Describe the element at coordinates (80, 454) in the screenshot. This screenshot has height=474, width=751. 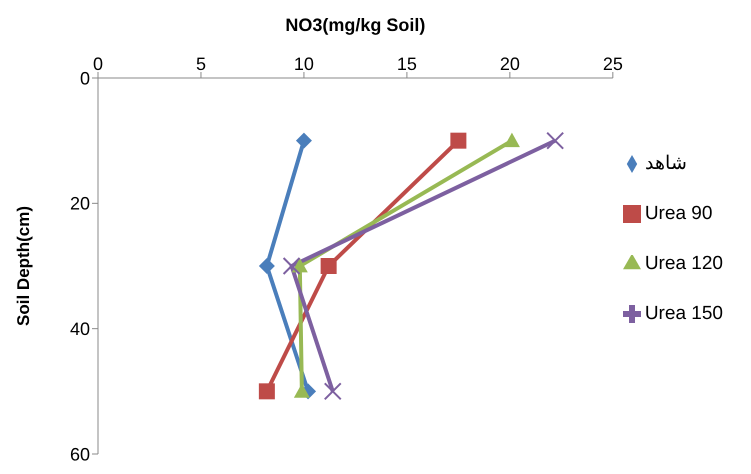
I see `y-tick-label: 60` at that location.